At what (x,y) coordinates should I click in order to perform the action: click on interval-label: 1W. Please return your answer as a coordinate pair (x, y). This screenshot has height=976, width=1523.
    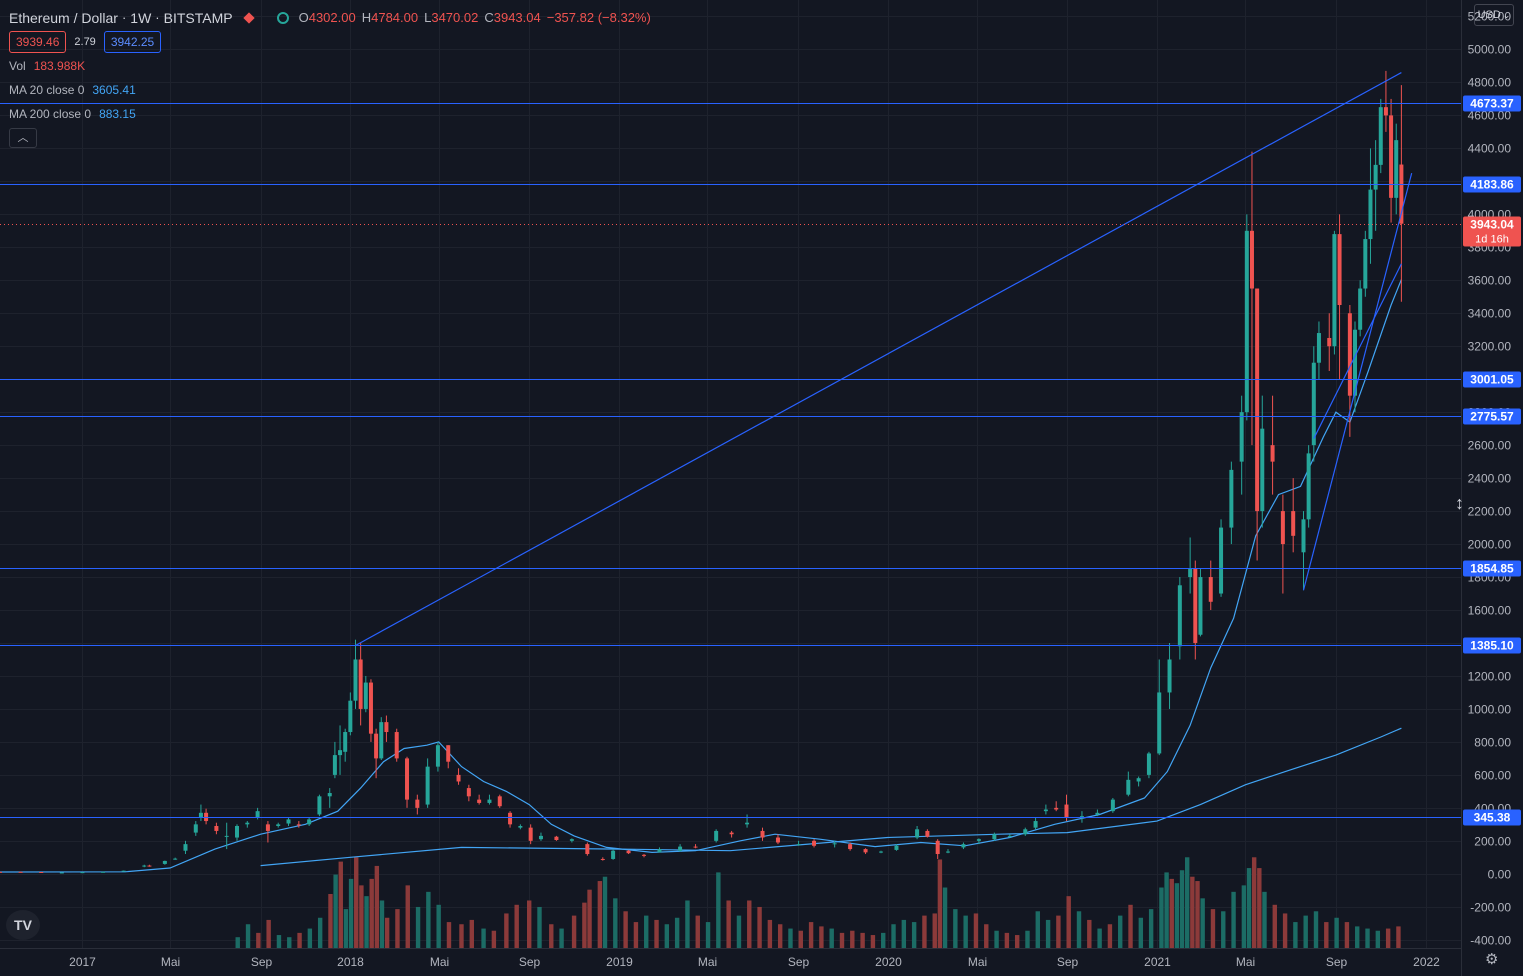
    Looking at the image, I should click on (141, 18).